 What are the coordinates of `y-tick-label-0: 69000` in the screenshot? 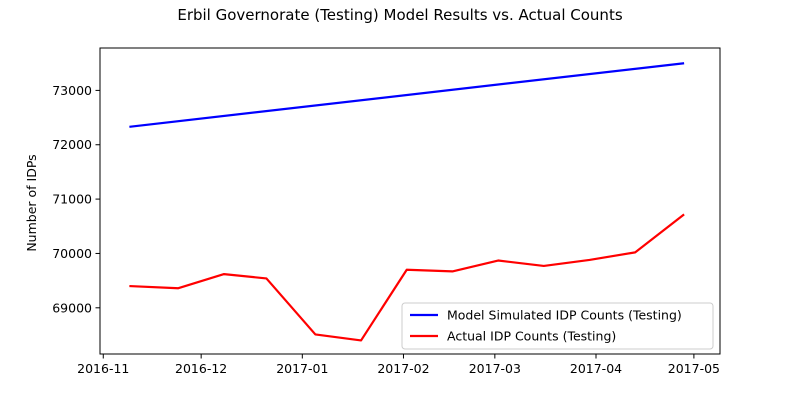 It's located at (72, 307).